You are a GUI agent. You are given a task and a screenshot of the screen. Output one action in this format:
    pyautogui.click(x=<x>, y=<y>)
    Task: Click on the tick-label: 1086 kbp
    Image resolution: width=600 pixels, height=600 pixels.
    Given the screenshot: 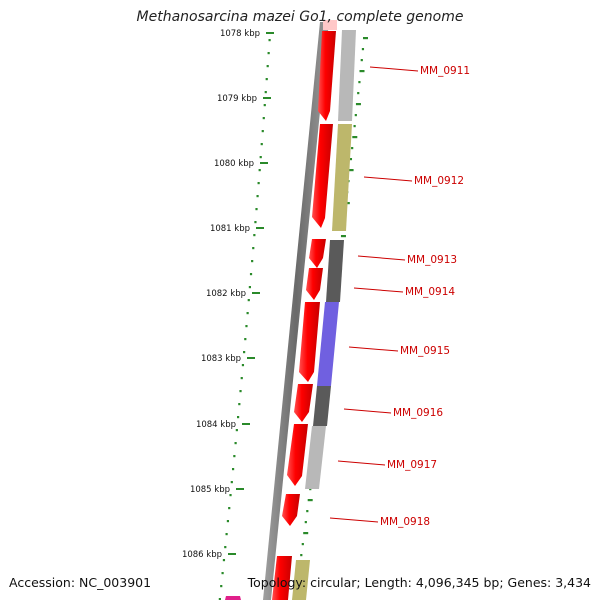 What is the action you would take?
    pyautogui.click(x=202, y=555)
    